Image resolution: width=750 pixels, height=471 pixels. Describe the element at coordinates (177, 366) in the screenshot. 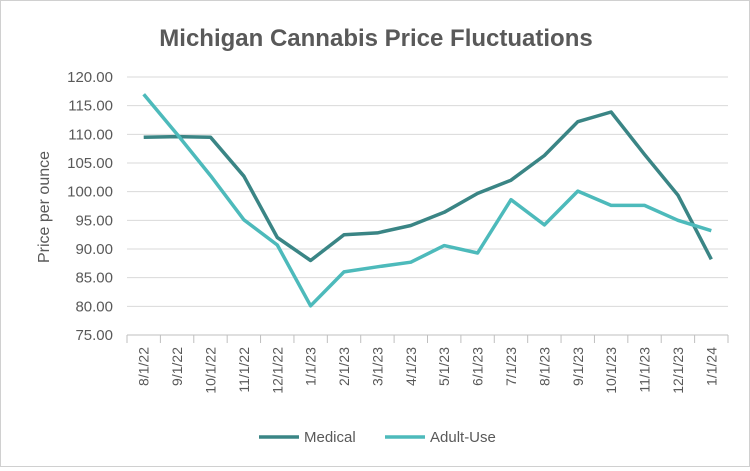

I see `x-tick-label: 9/1/22` at that location.